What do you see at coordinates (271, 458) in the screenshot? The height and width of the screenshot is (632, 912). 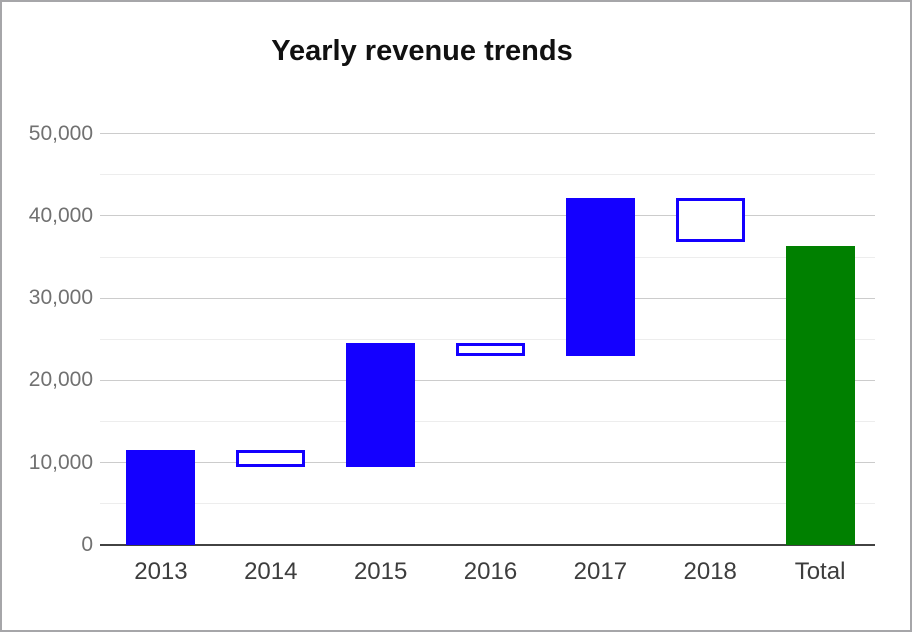 I see `bar-2014` at bounding box center [271, 458].